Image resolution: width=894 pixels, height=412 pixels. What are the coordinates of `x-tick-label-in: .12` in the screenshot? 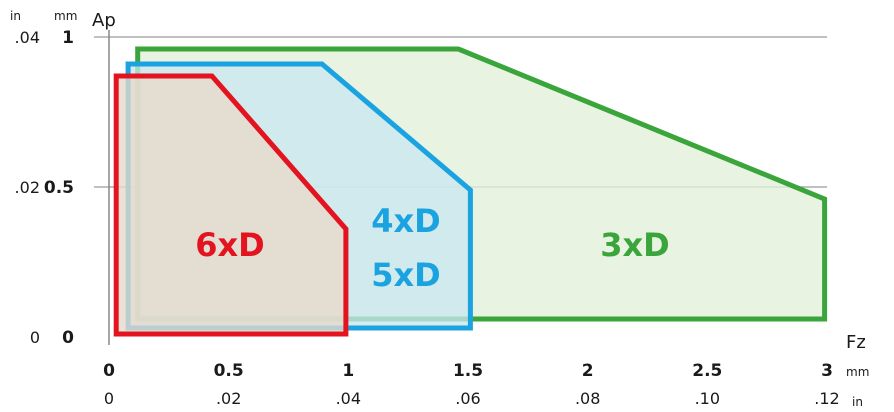 It's located at (826, 398).